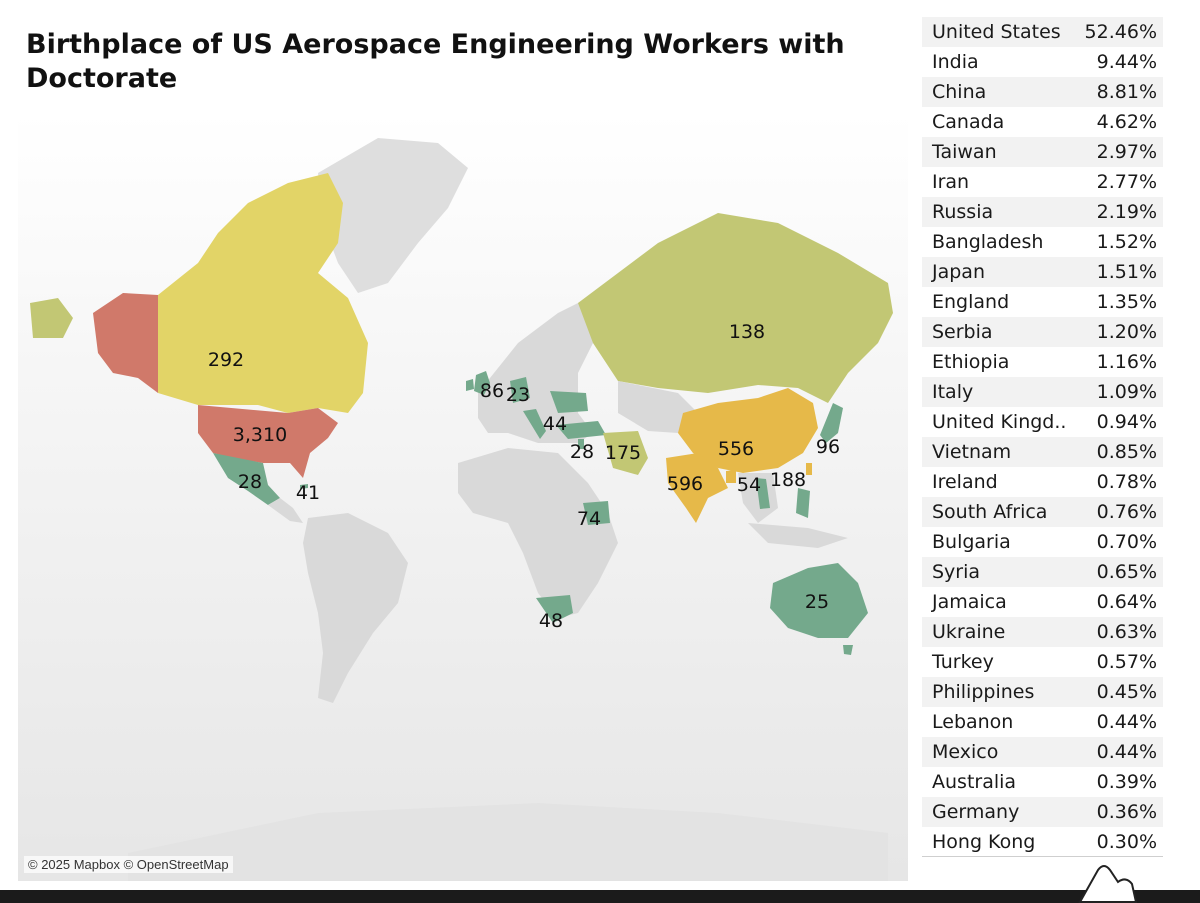 Image resolution: width=1200 pixels, height=903 pixels. Describe the element at coordinates (958, 272) in the screenshot. I see `country-name: Japan` at that location.